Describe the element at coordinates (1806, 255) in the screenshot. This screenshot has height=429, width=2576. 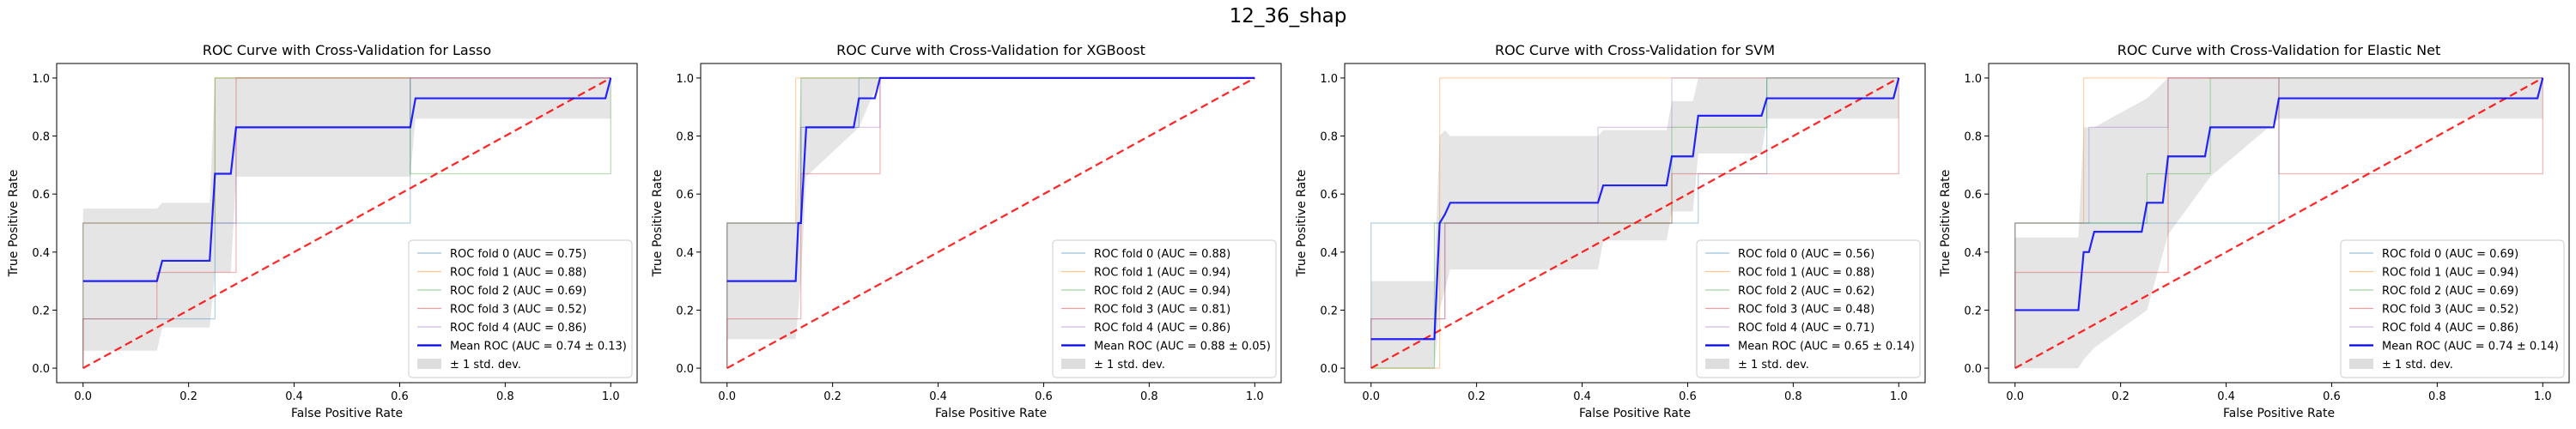
I see `legend-fold-0-label: ROC fold 0 (AUC = 0.56)` at that location.